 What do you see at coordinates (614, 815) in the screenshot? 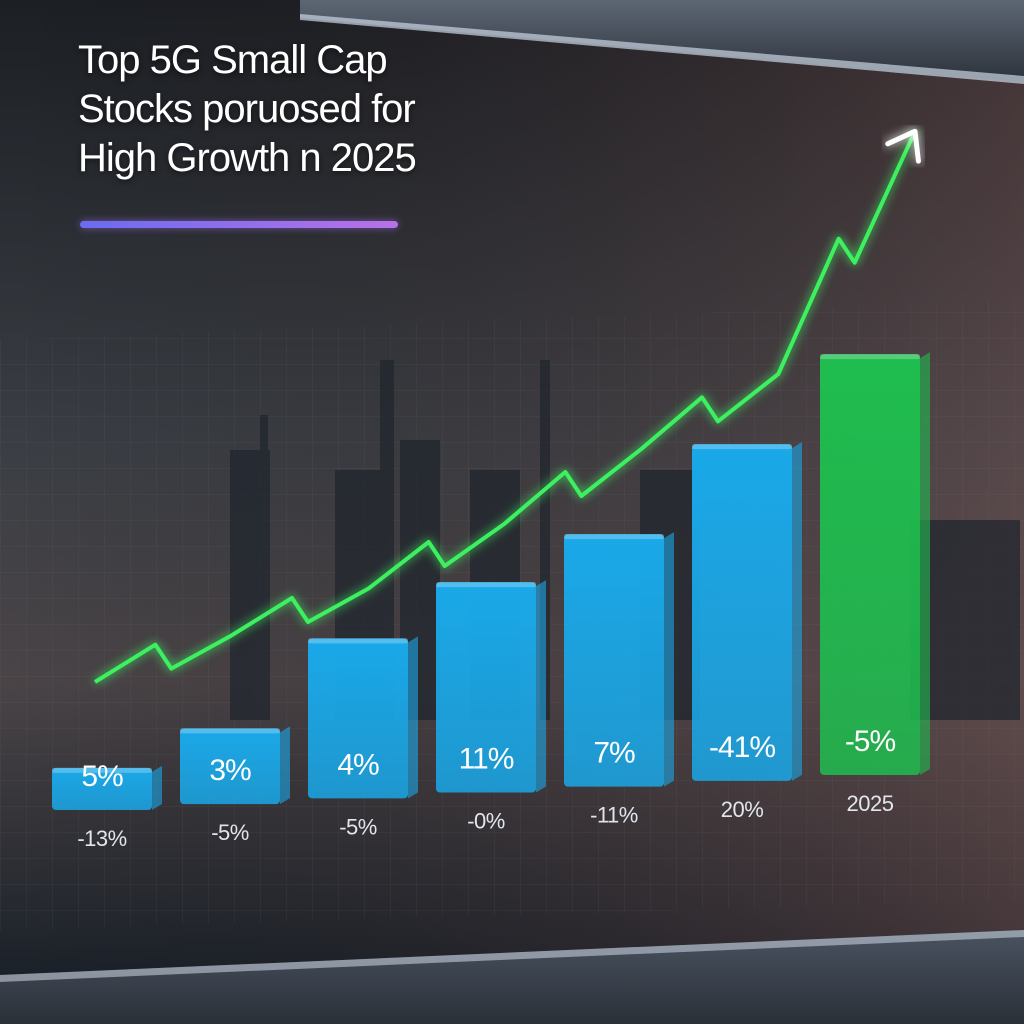
I see `category-tick-label: -11%` at bounding box center [614, 815].